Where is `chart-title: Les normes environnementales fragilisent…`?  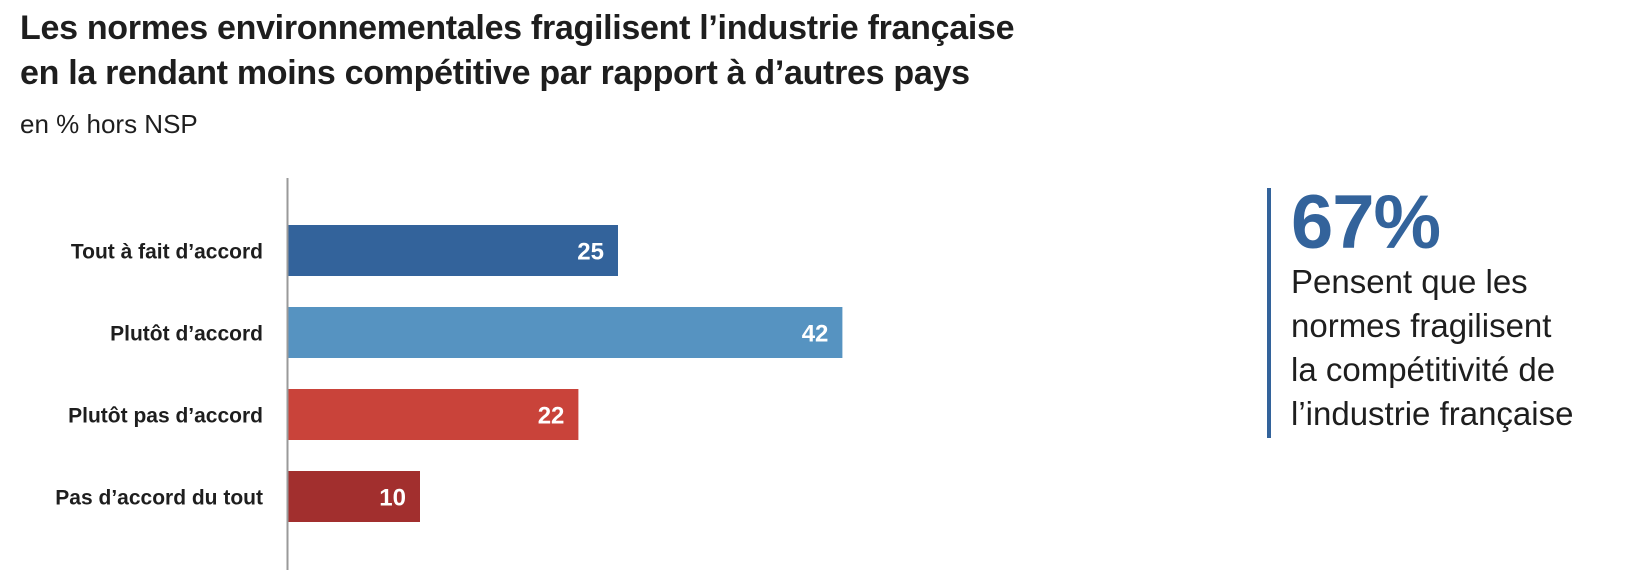 chart-title: Les normes environnementales fragilisent… is located at coordinates (595, 51).